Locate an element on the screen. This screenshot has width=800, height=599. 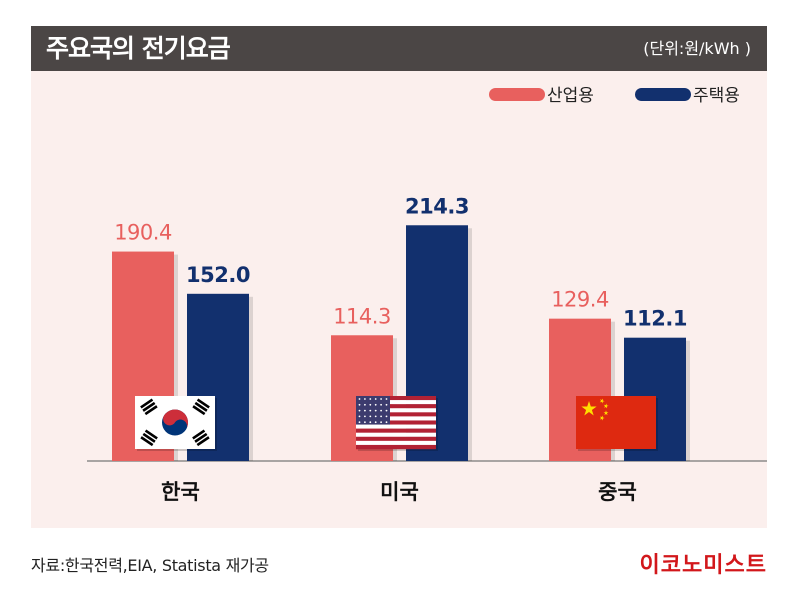
value-label-residential-2: 112.1 is located at coordinates (655, 319).